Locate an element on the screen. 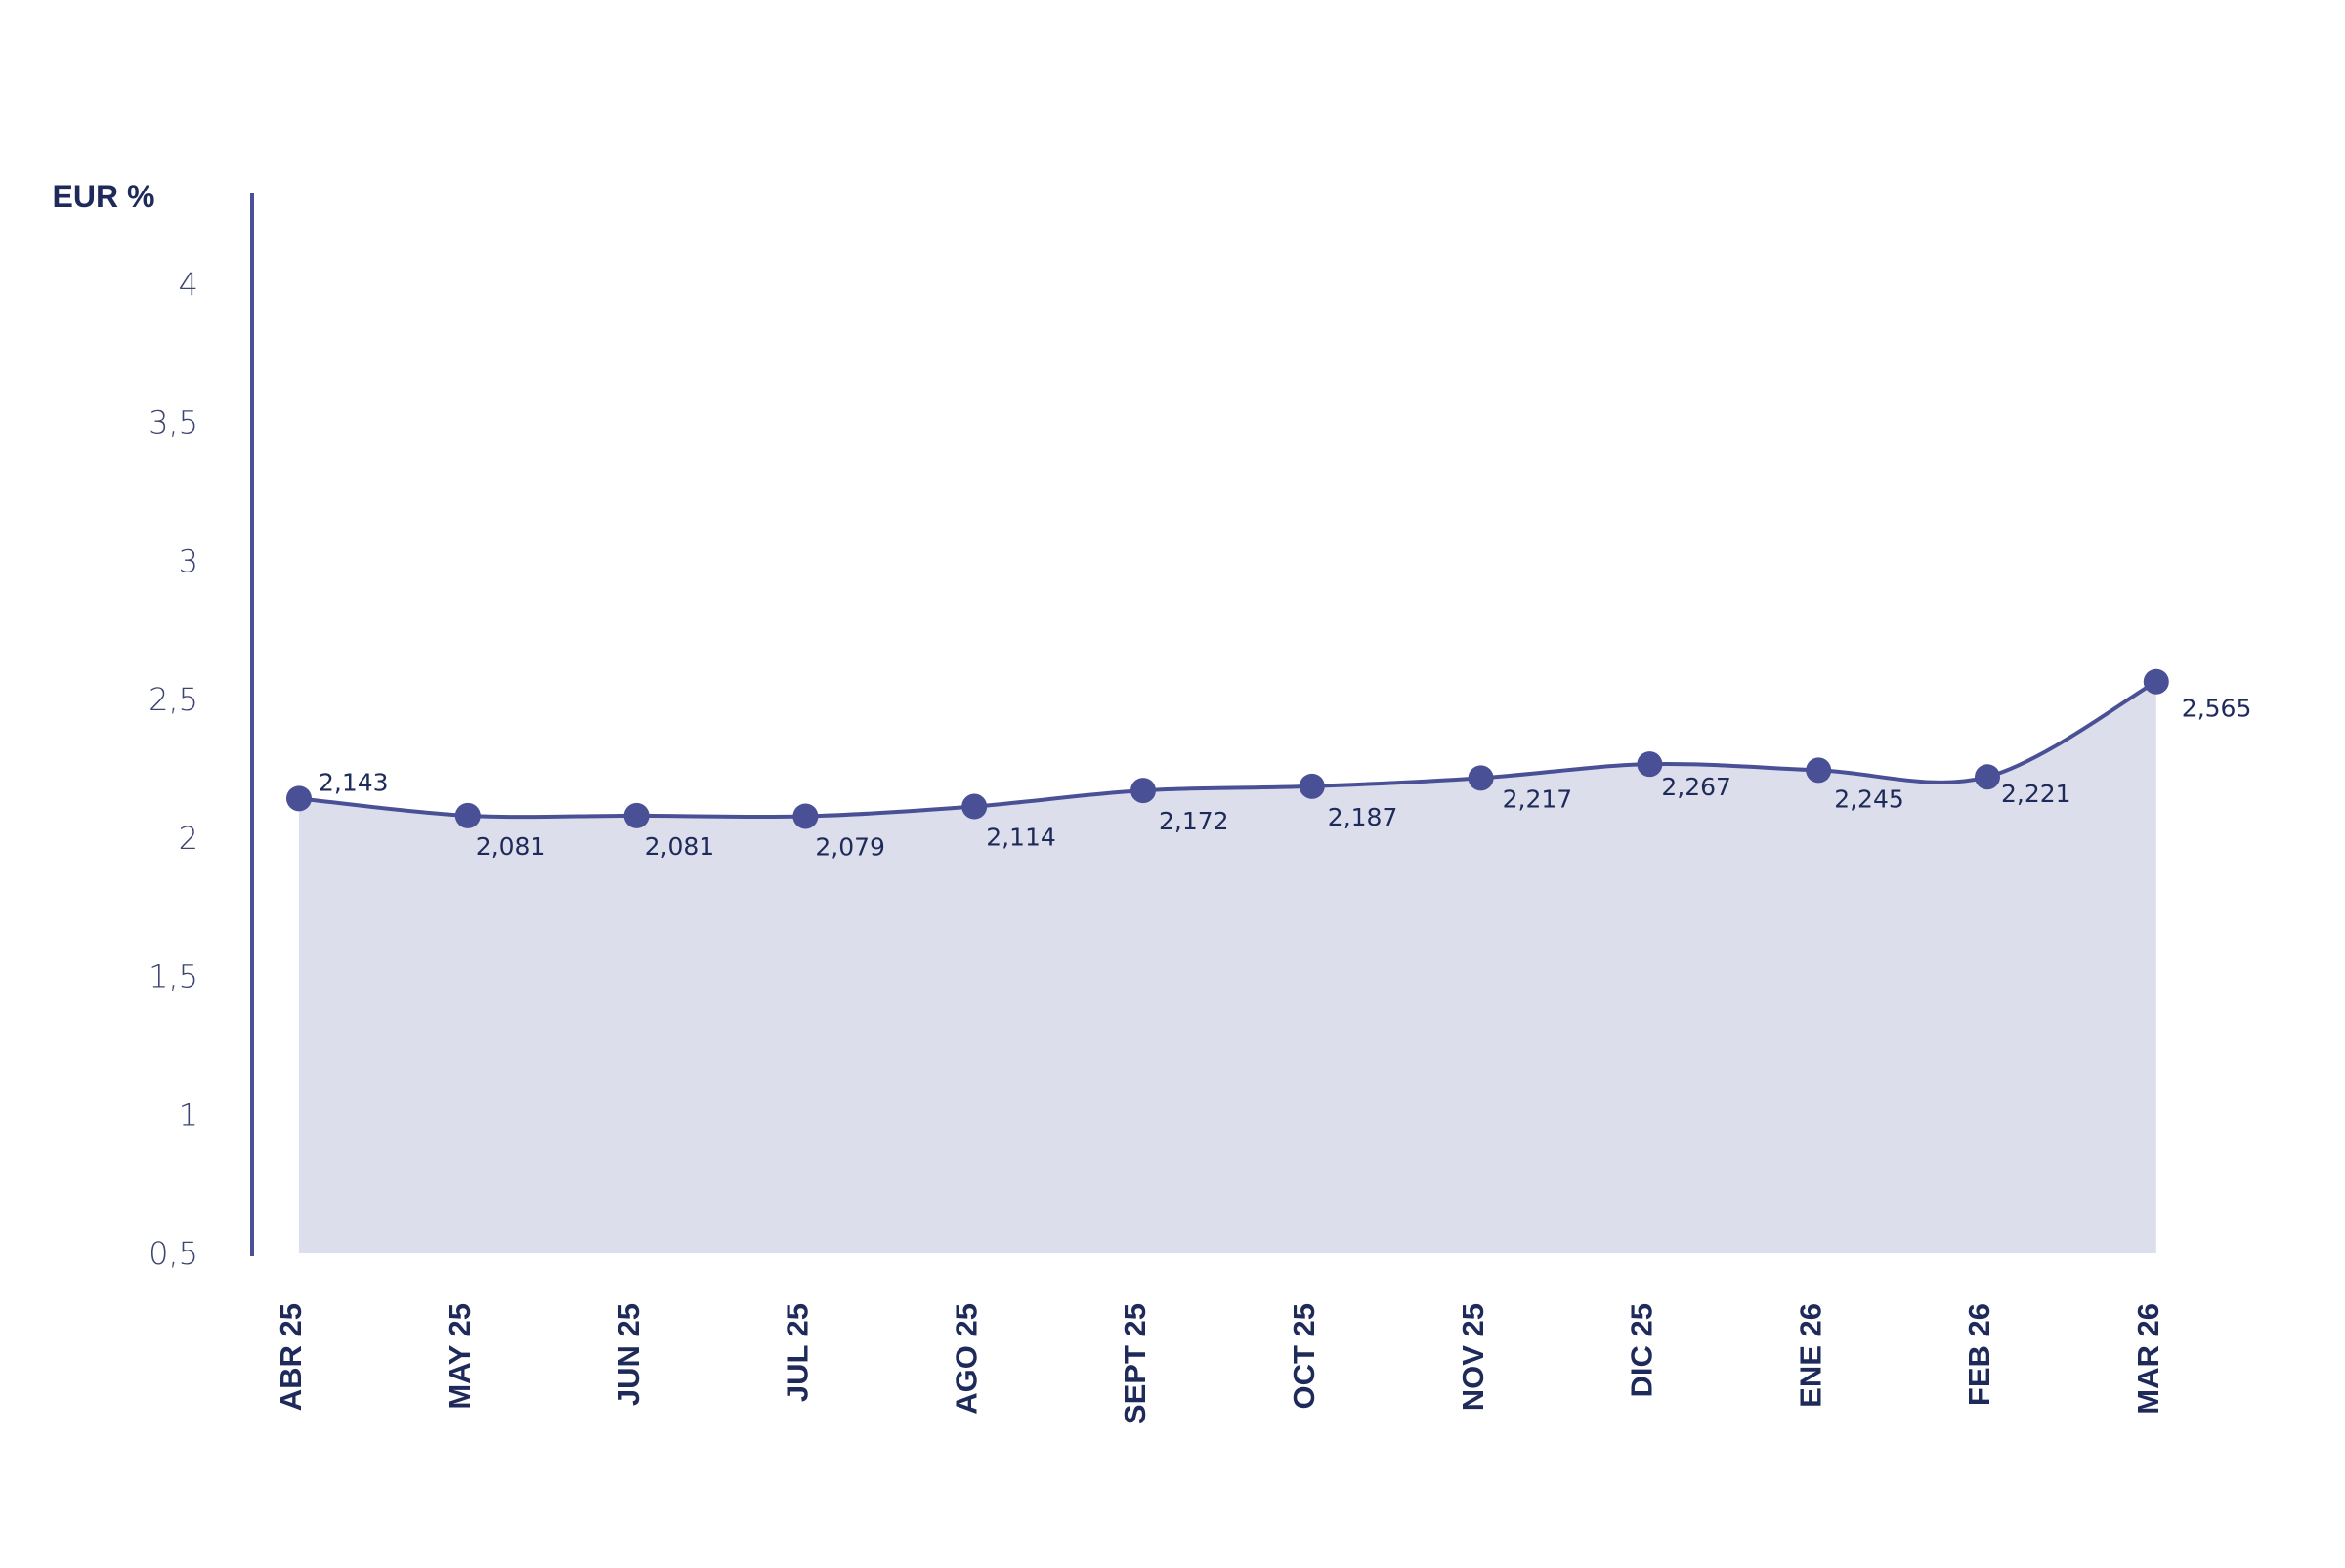  x-tick-label: FEB 26 is located at coordinates (1979, 1354).